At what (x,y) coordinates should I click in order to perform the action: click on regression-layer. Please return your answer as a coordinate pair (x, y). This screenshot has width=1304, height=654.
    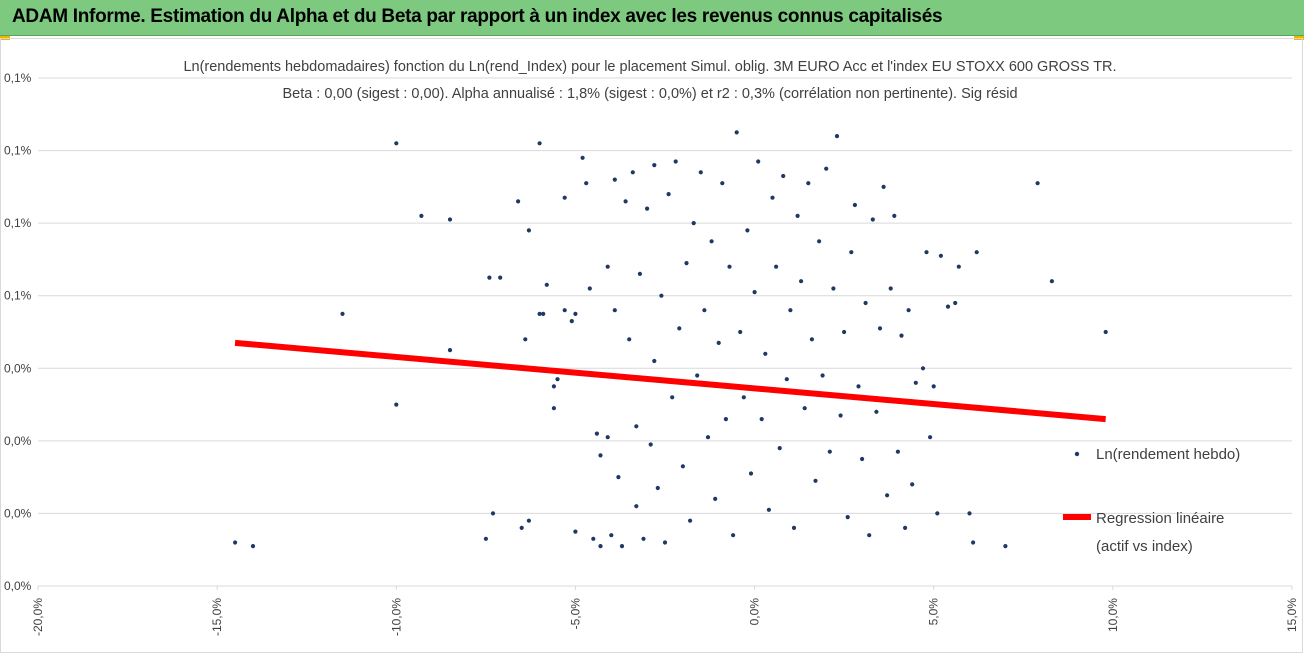
    Looking at the image, I should click on (670, 381).